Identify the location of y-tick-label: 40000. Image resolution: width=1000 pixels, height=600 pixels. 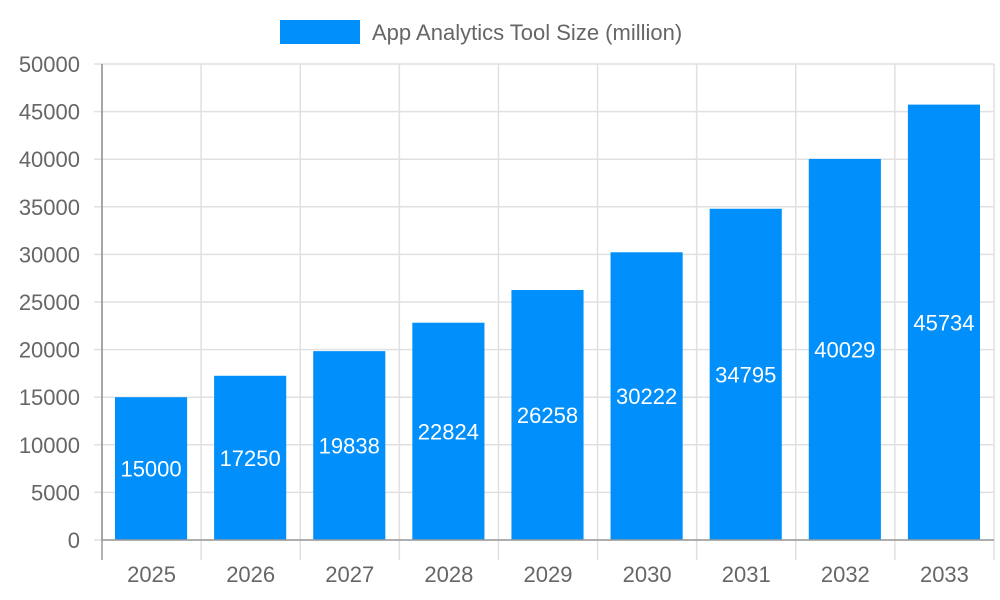
(49, 159).